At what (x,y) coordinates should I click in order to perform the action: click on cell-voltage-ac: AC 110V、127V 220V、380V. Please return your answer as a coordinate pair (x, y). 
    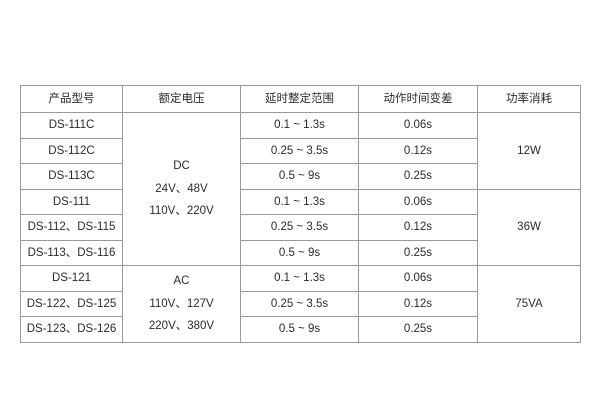
    Looking at the image, I should click on (181, 304).